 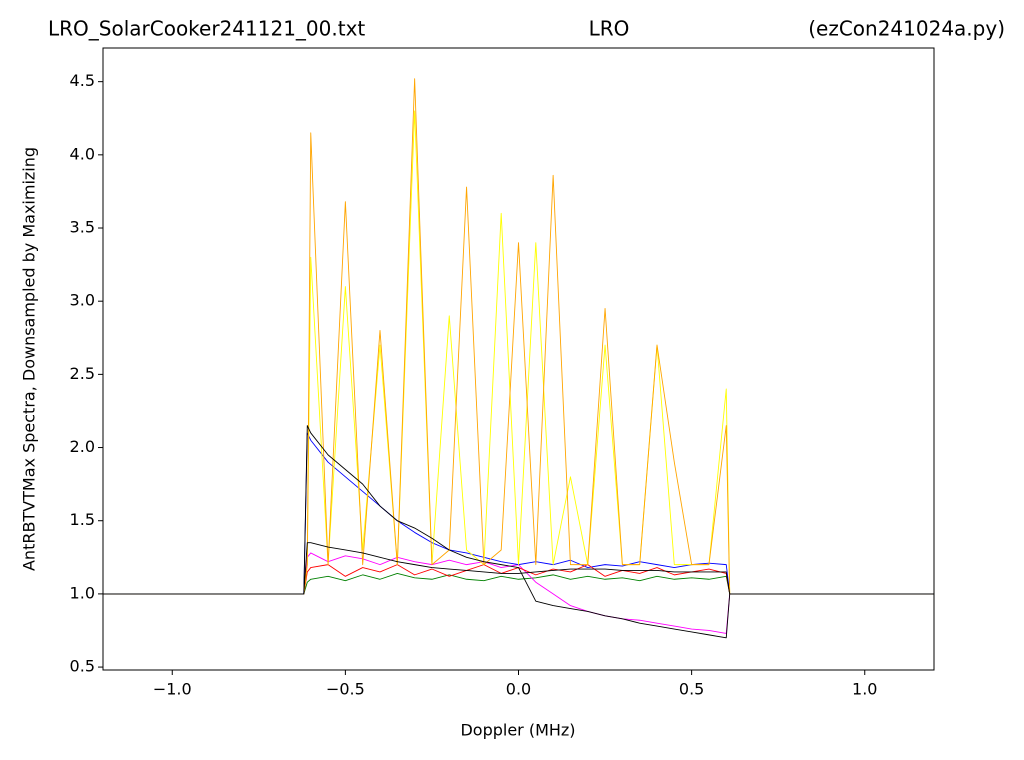 What do you see at coordinates (609, 29) in the screenshot?
I see `chart-title: LRO` at bounding box center [609, 29].